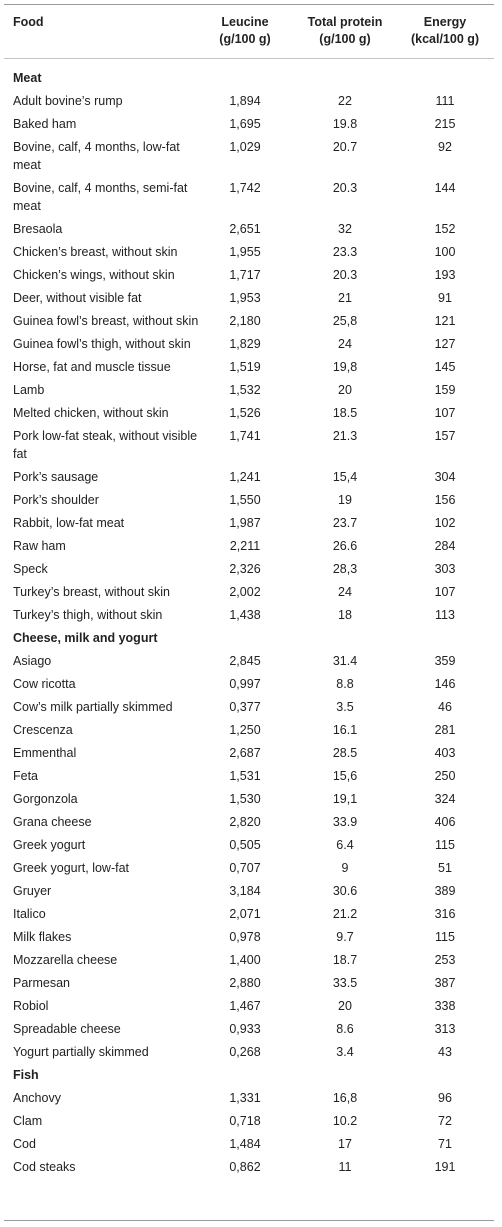  Describe the element at coordinates (345, 366) in the screenshot. I see `total-protein-cell: 19,8` at that location.